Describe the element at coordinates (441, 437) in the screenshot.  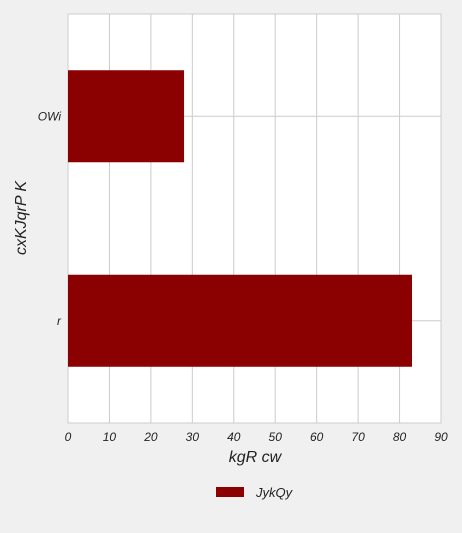
I see `x-tick-label: 90` at that location.